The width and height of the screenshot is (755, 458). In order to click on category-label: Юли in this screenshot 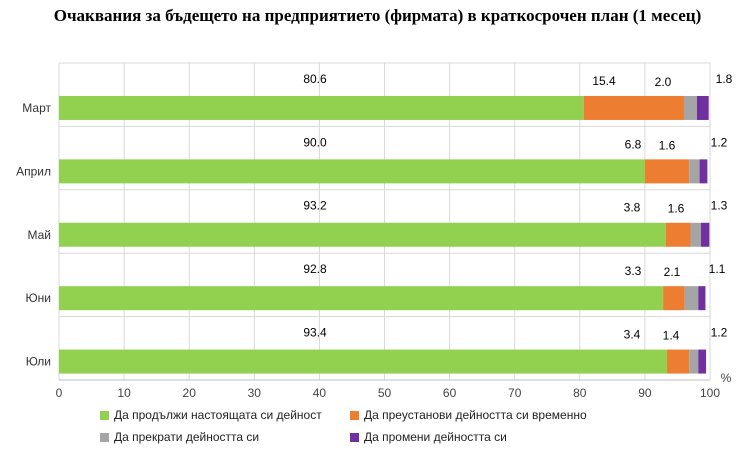, I will do `click(38, 362)`.